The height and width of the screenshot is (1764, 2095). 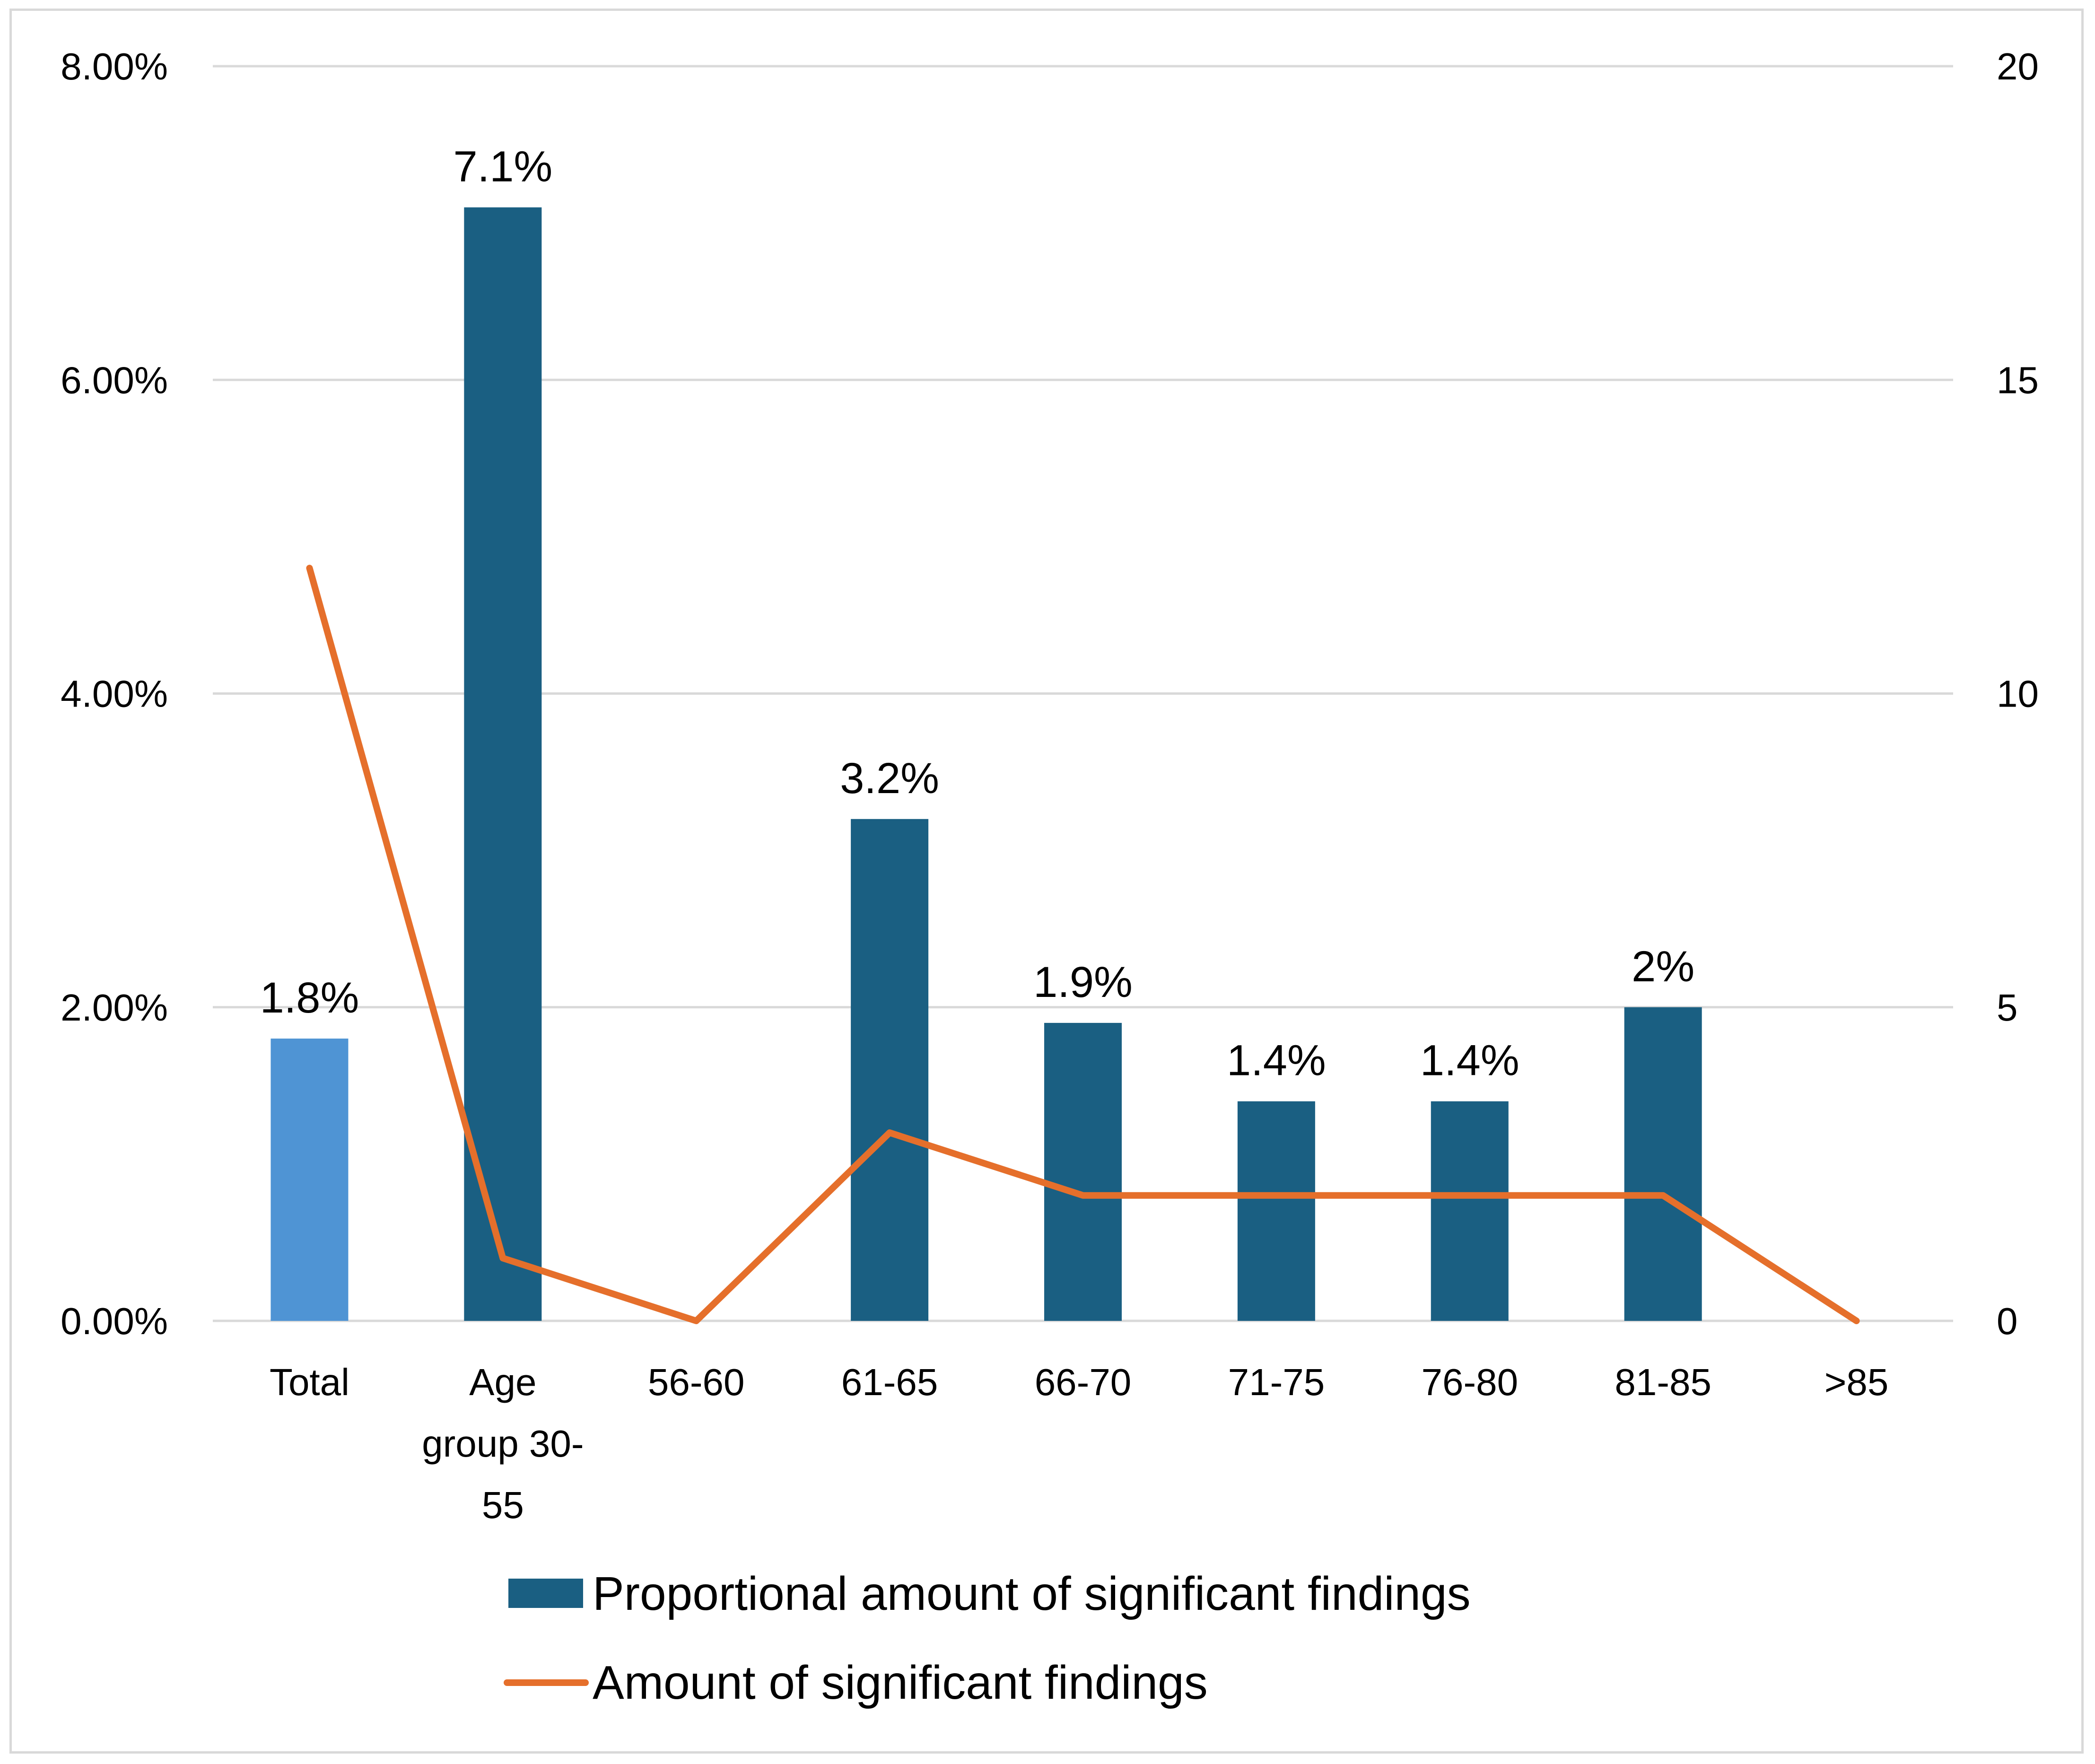 What do you see at coordinates (2018, 694) in the screenshot?
I see `y-right-tick-label: 10` at bounding box center [2018, 694].